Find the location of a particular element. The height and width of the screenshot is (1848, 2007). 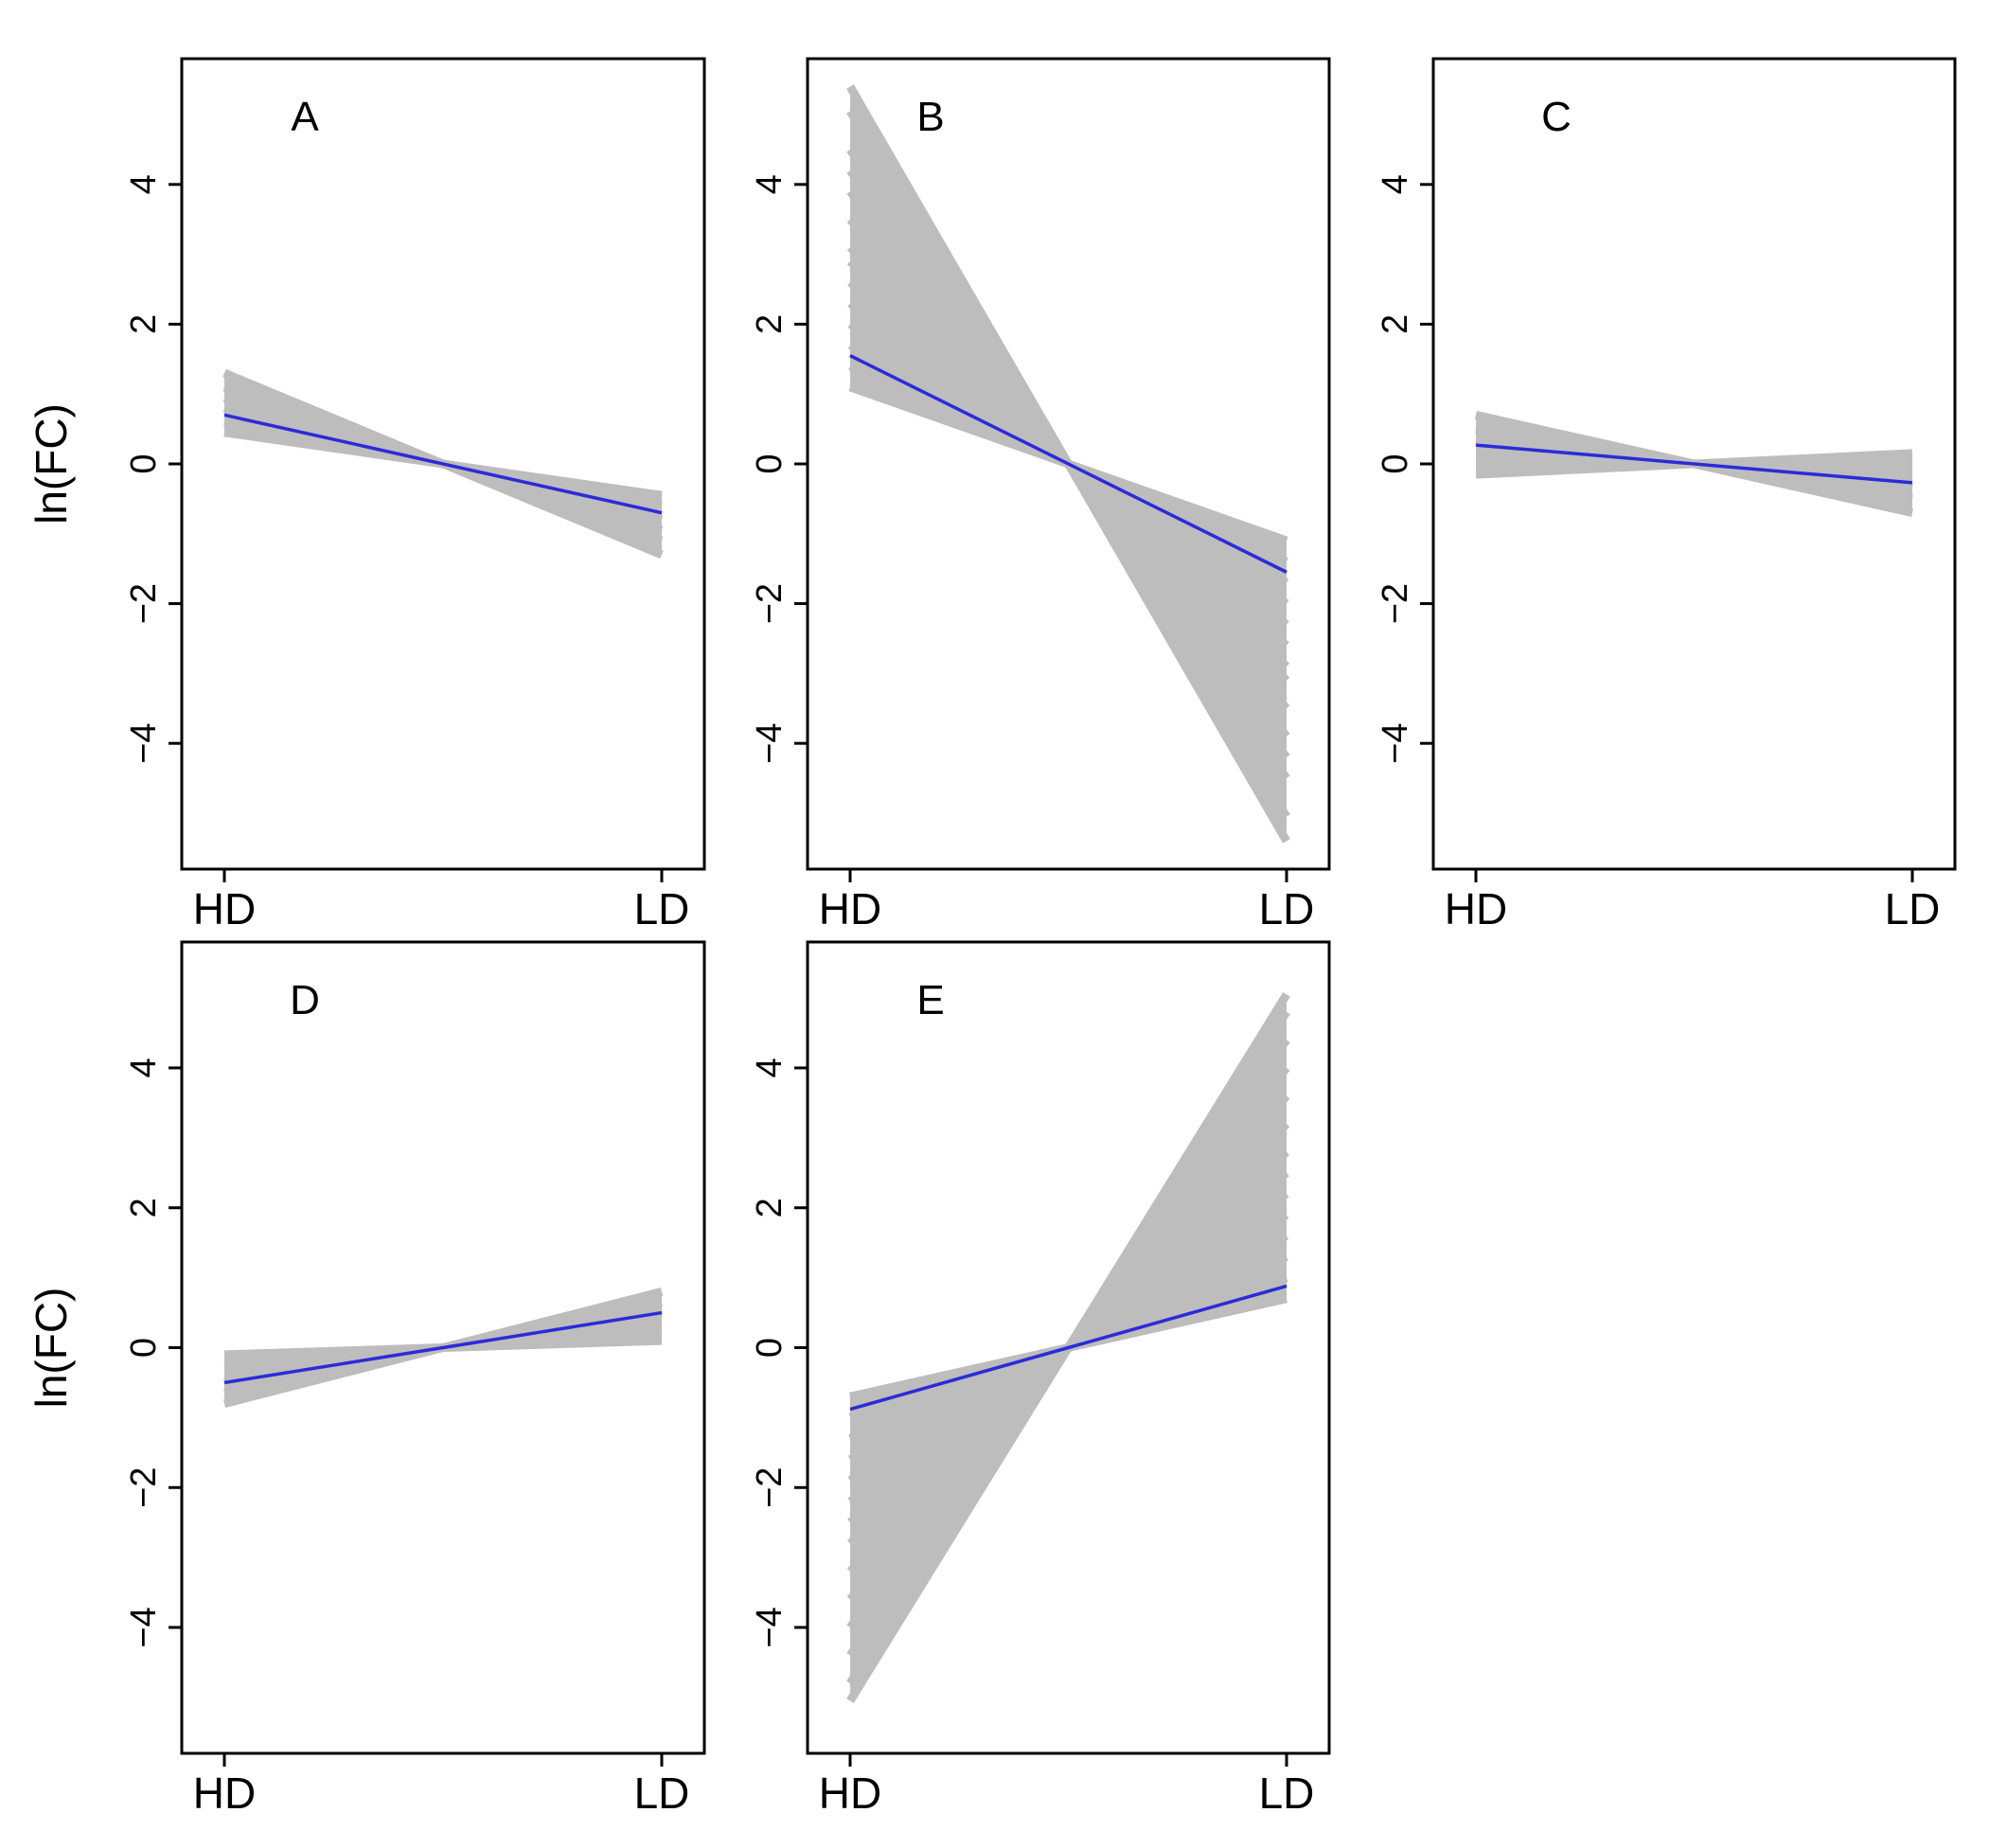

panel-label: D is located at coordinates (305, 1000).